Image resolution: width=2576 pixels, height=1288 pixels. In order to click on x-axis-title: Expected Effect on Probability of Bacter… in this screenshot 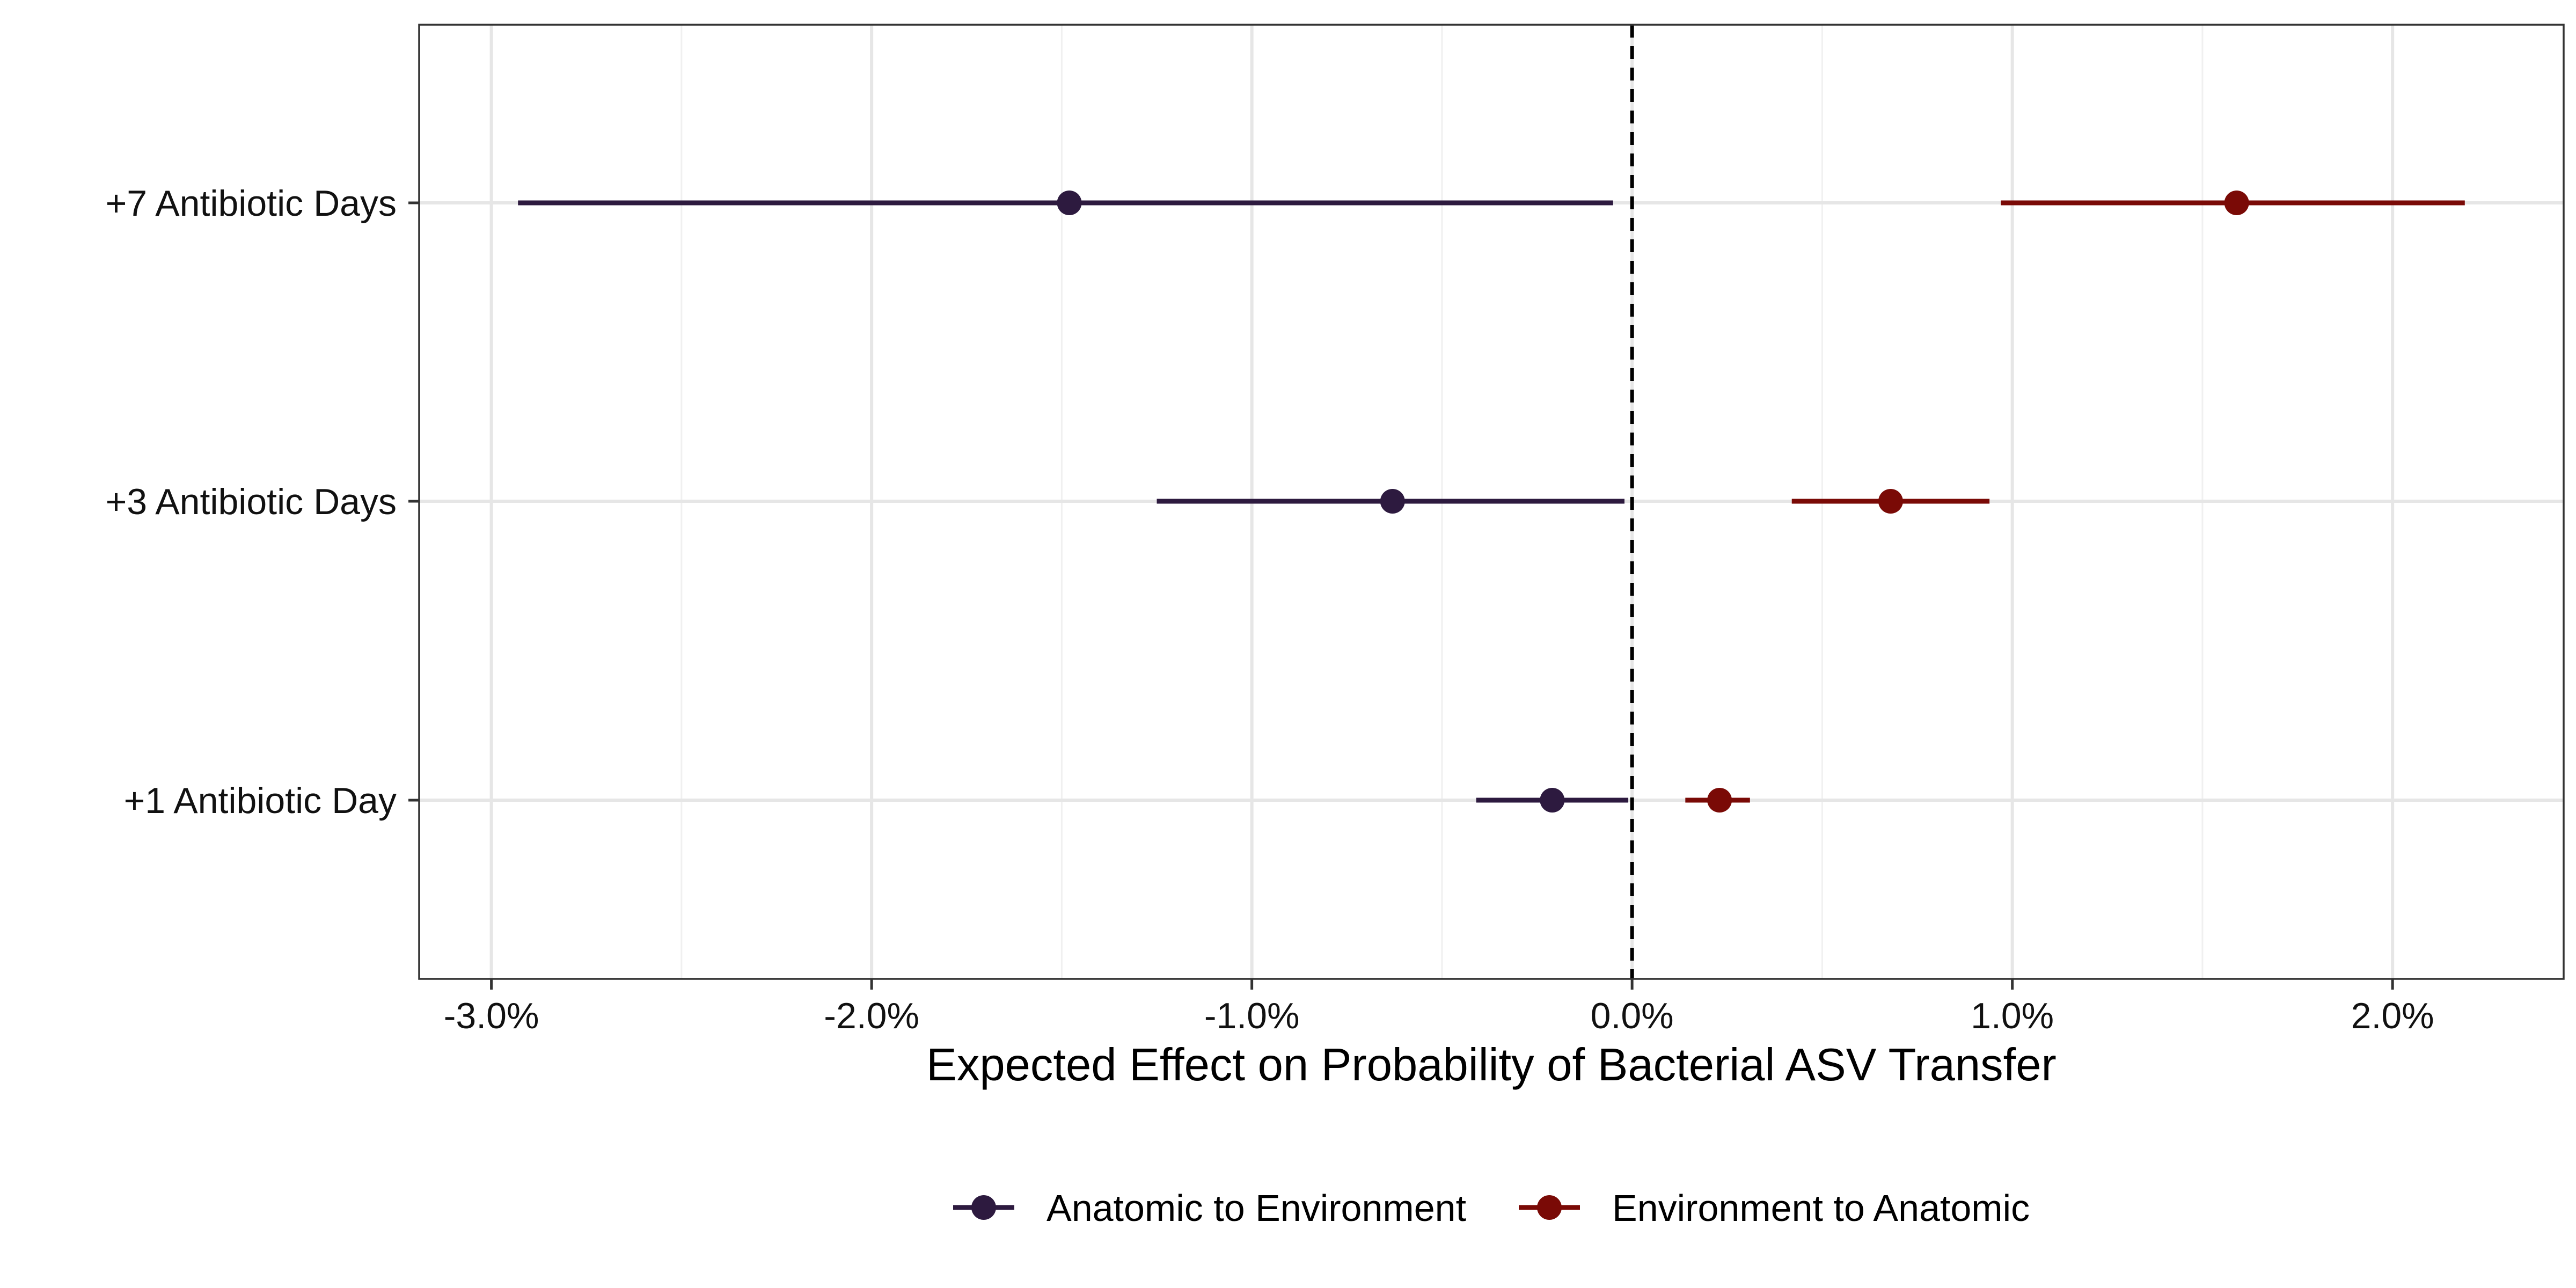, I will do `click(1491, 1065)`.